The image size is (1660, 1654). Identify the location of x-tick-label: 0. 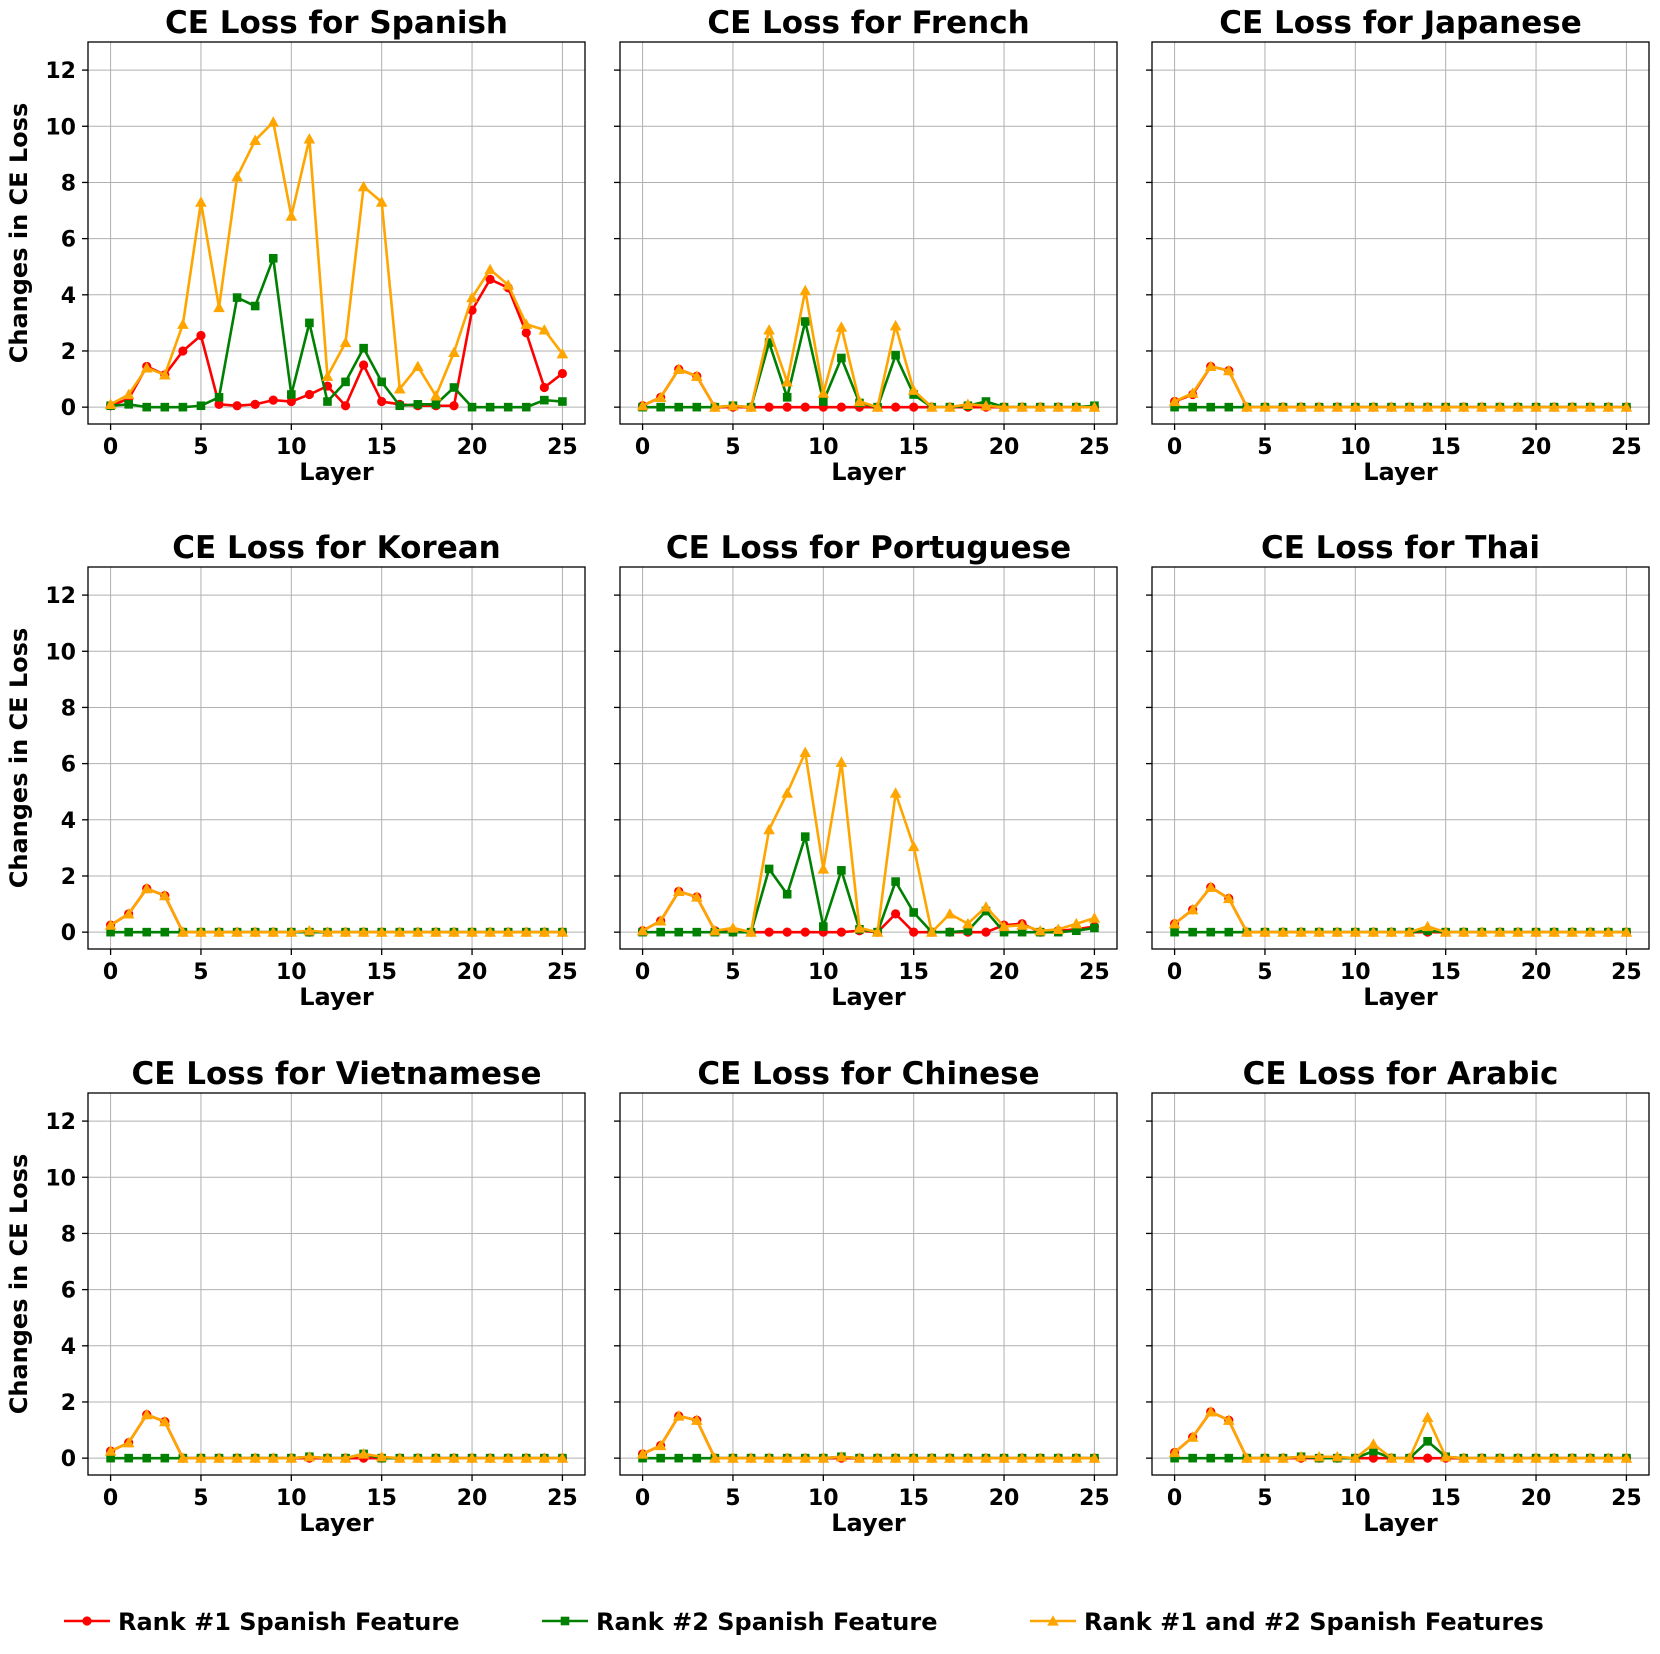
(1174, 972).